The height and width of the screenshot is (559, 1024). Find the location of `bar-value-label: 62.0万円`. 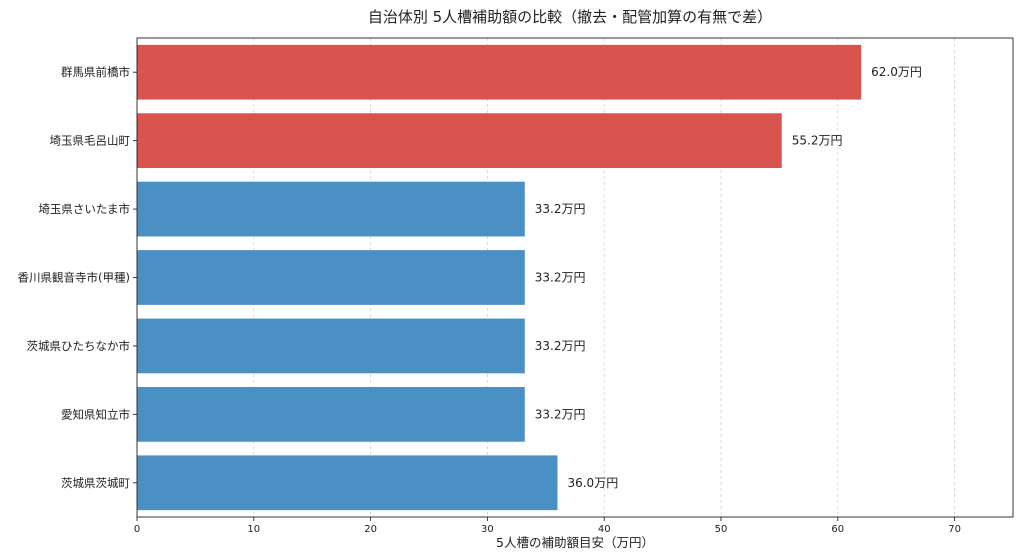

bar-value-label: 62.0万円 is located at coordinates (896, 72).